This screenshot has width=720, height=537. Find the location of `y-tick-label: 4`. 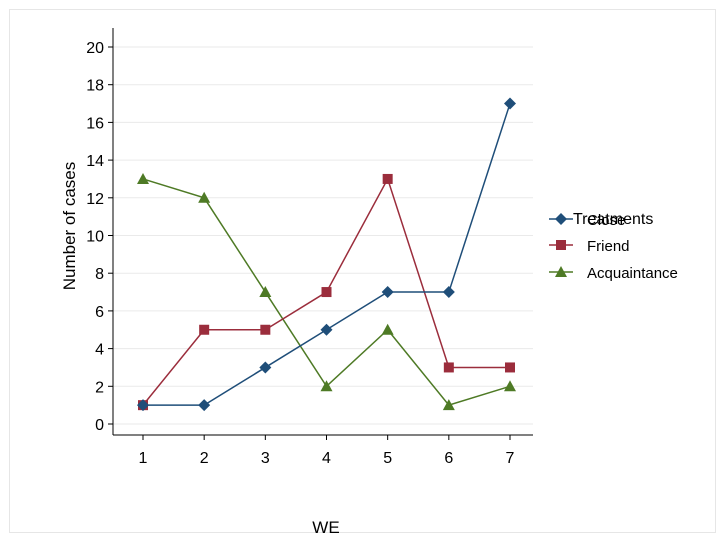

y-tick-label: 4 is located at coordinates (99, 350).